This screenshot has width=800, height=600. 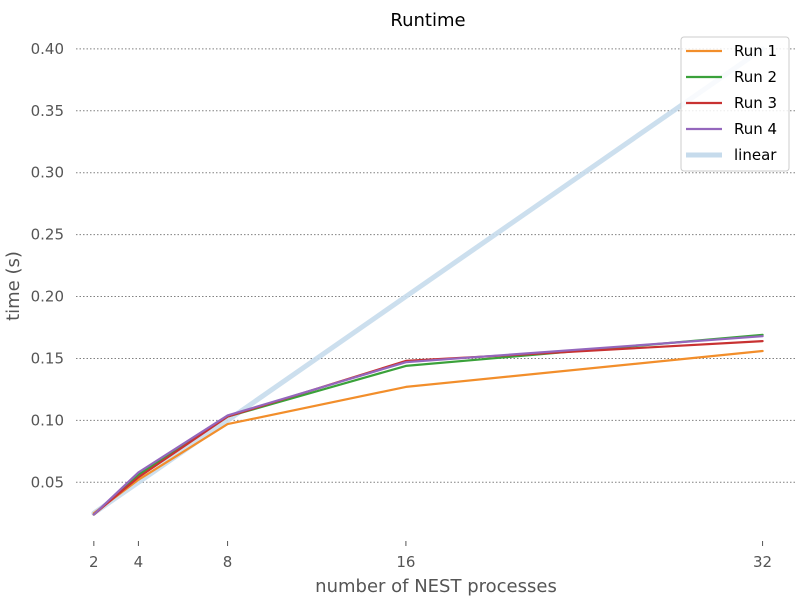 I want to click on y-tick-label: 0.40, so click(x=47, y=49).